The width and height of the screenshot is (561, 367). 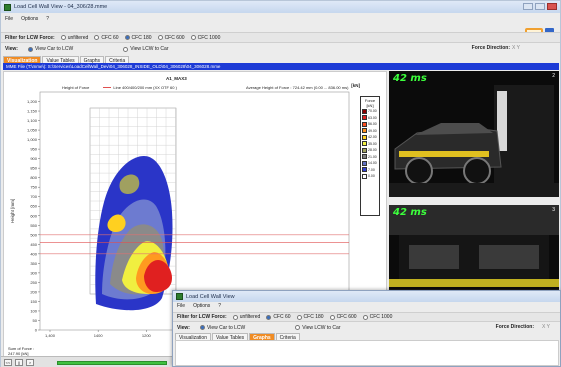 I want to click on second-force-direction-label: Force Direction:, so click(x=514, y=327).